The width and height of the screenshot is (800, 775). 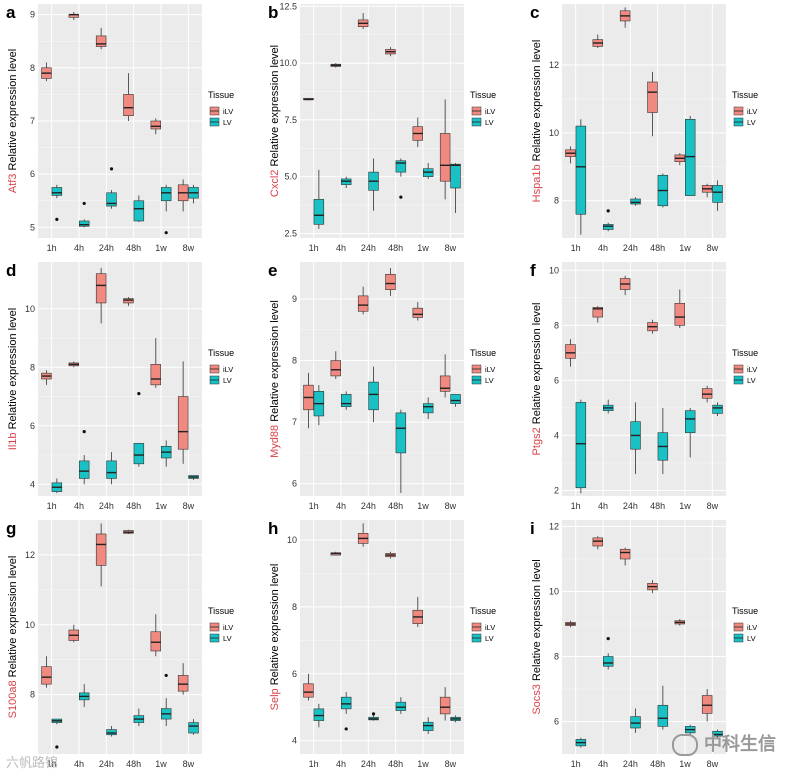 I want to click on y-axis-label: Atf3 Relative expression level, so click(x=13, y=121).